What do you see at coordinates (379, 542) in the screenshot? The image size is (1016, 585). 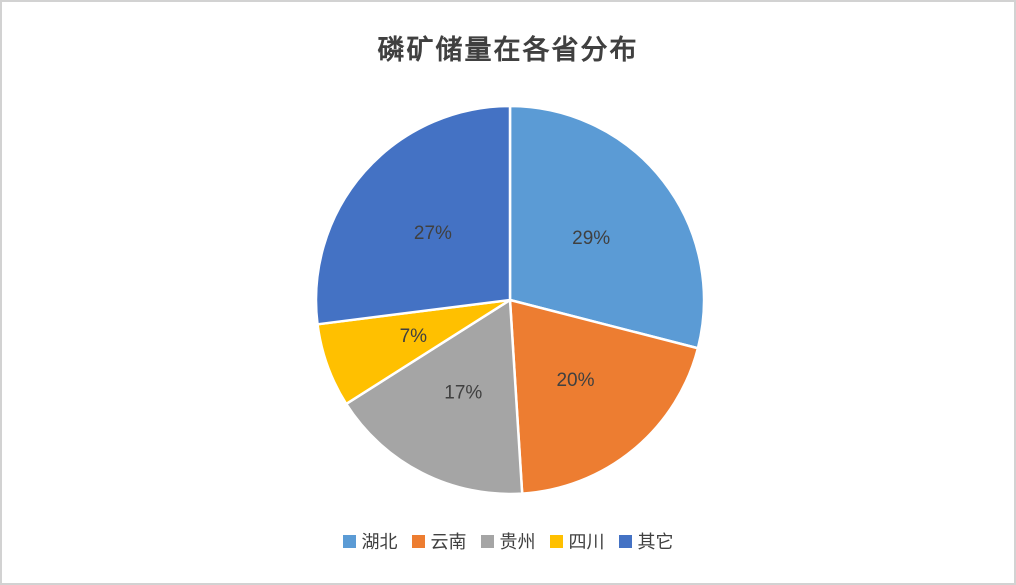 I see `legend-label: 湖北` at bounding box center [379, 542].